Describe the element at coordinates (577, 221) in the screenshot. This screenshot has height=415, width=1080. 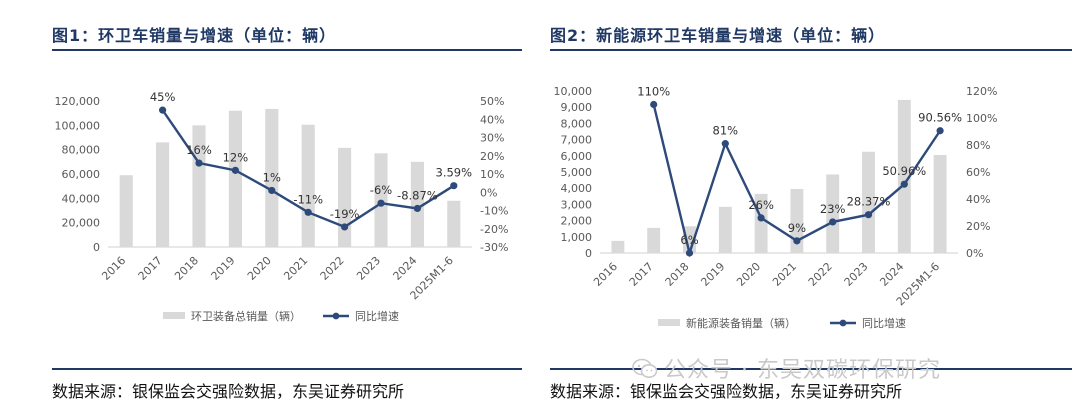
I see `y-left-tick-label: 2,000` at that location.